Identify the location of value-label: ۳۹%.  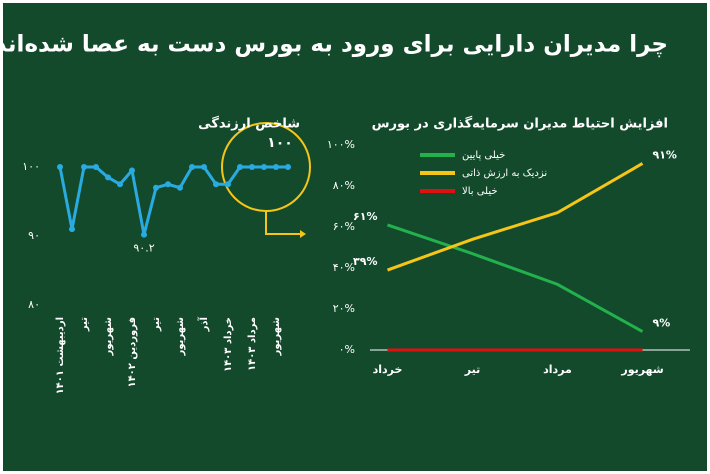
(365, 261).